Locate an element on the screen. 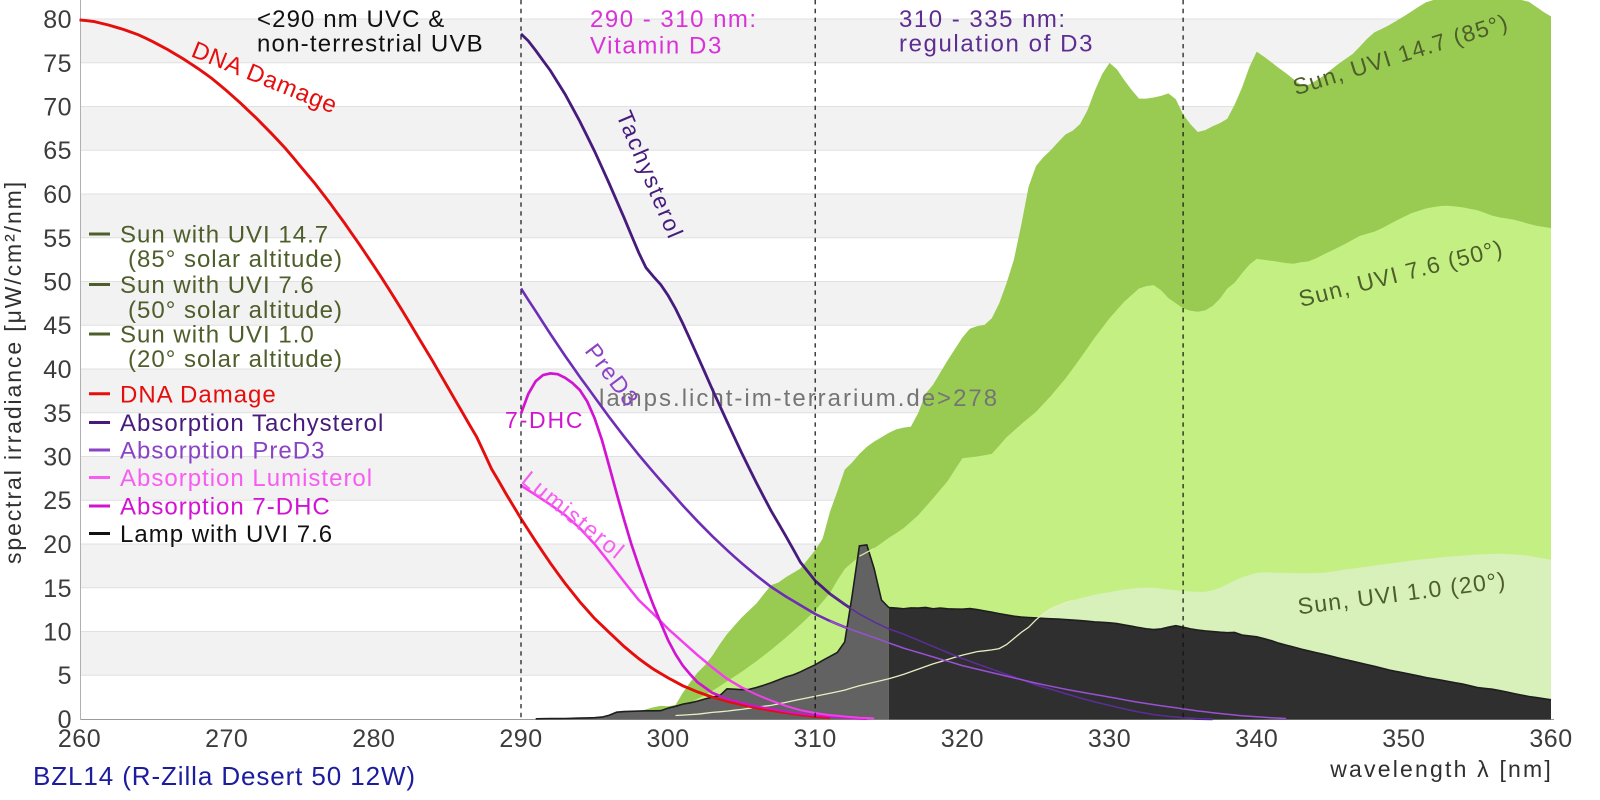 The width and height of the screenshot is (1600, 800). svg-text: non-terrestrial UVB is located at coordinates (370, 44).